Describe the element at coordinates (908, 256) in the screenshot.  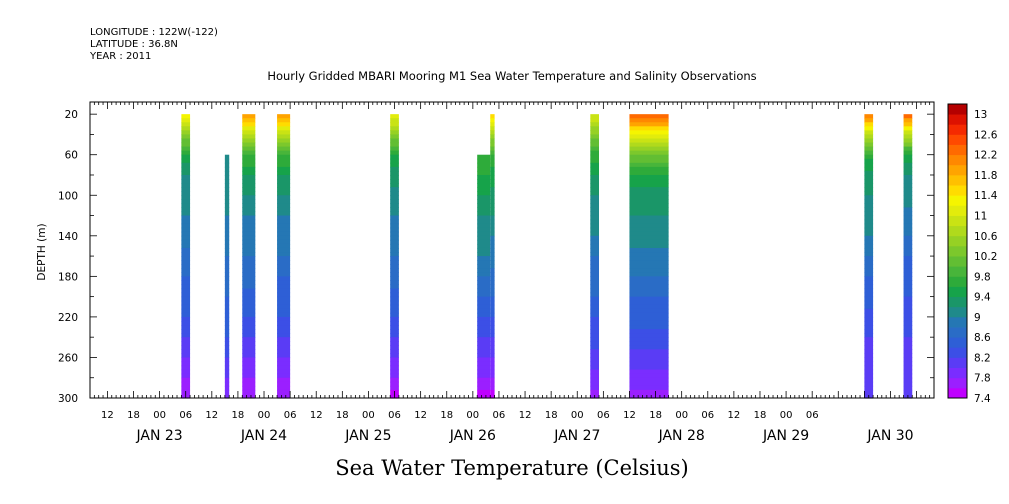
I see `data-segment` at that location.